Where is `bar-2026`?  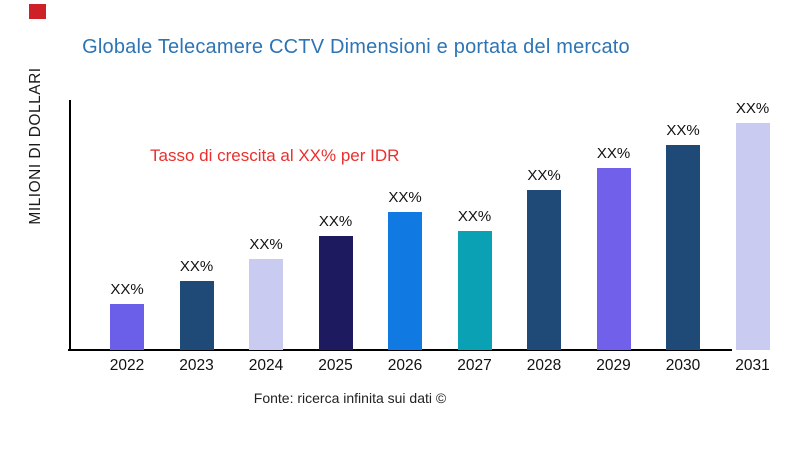 bar-2026 is located at coordinates (405, 281).